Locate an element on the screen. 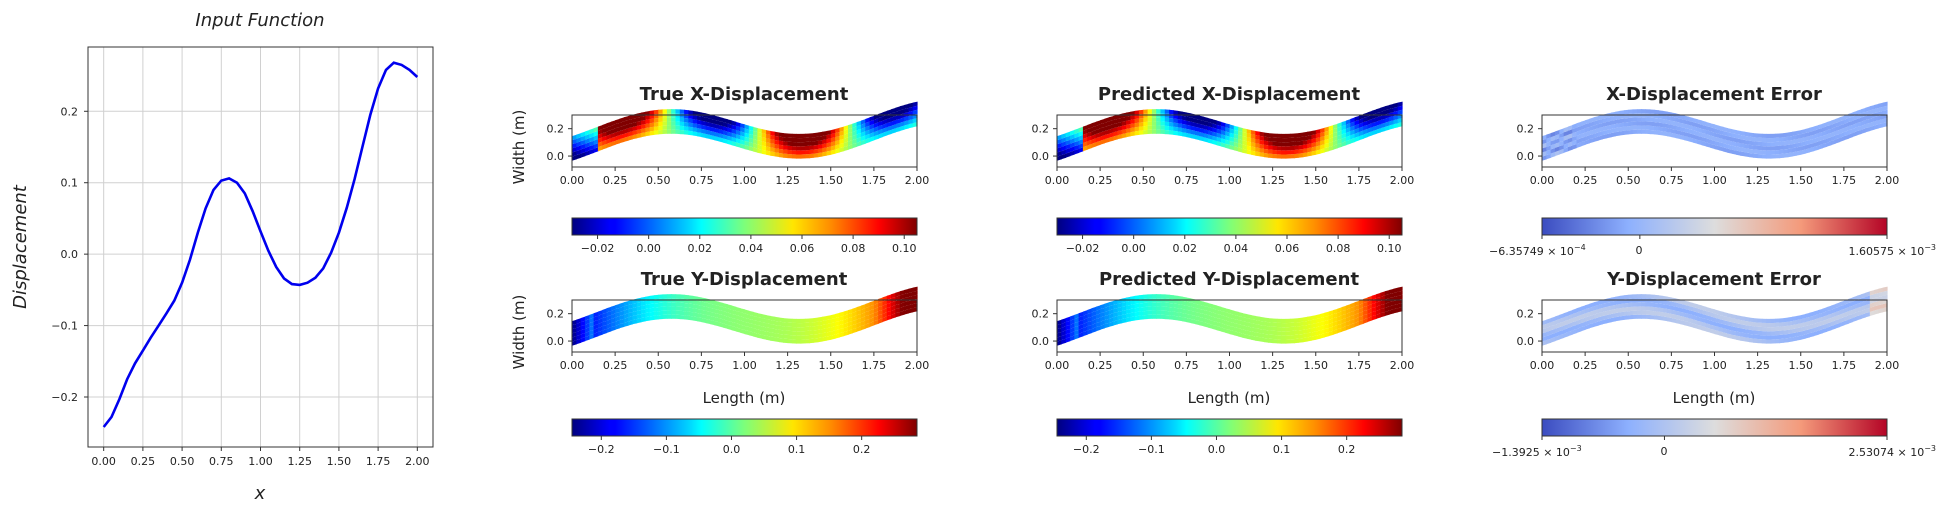 This screenshot has height=513, width=1945. panel-1-xtick-label: 1.75 is located at coordinates (1359, 180).